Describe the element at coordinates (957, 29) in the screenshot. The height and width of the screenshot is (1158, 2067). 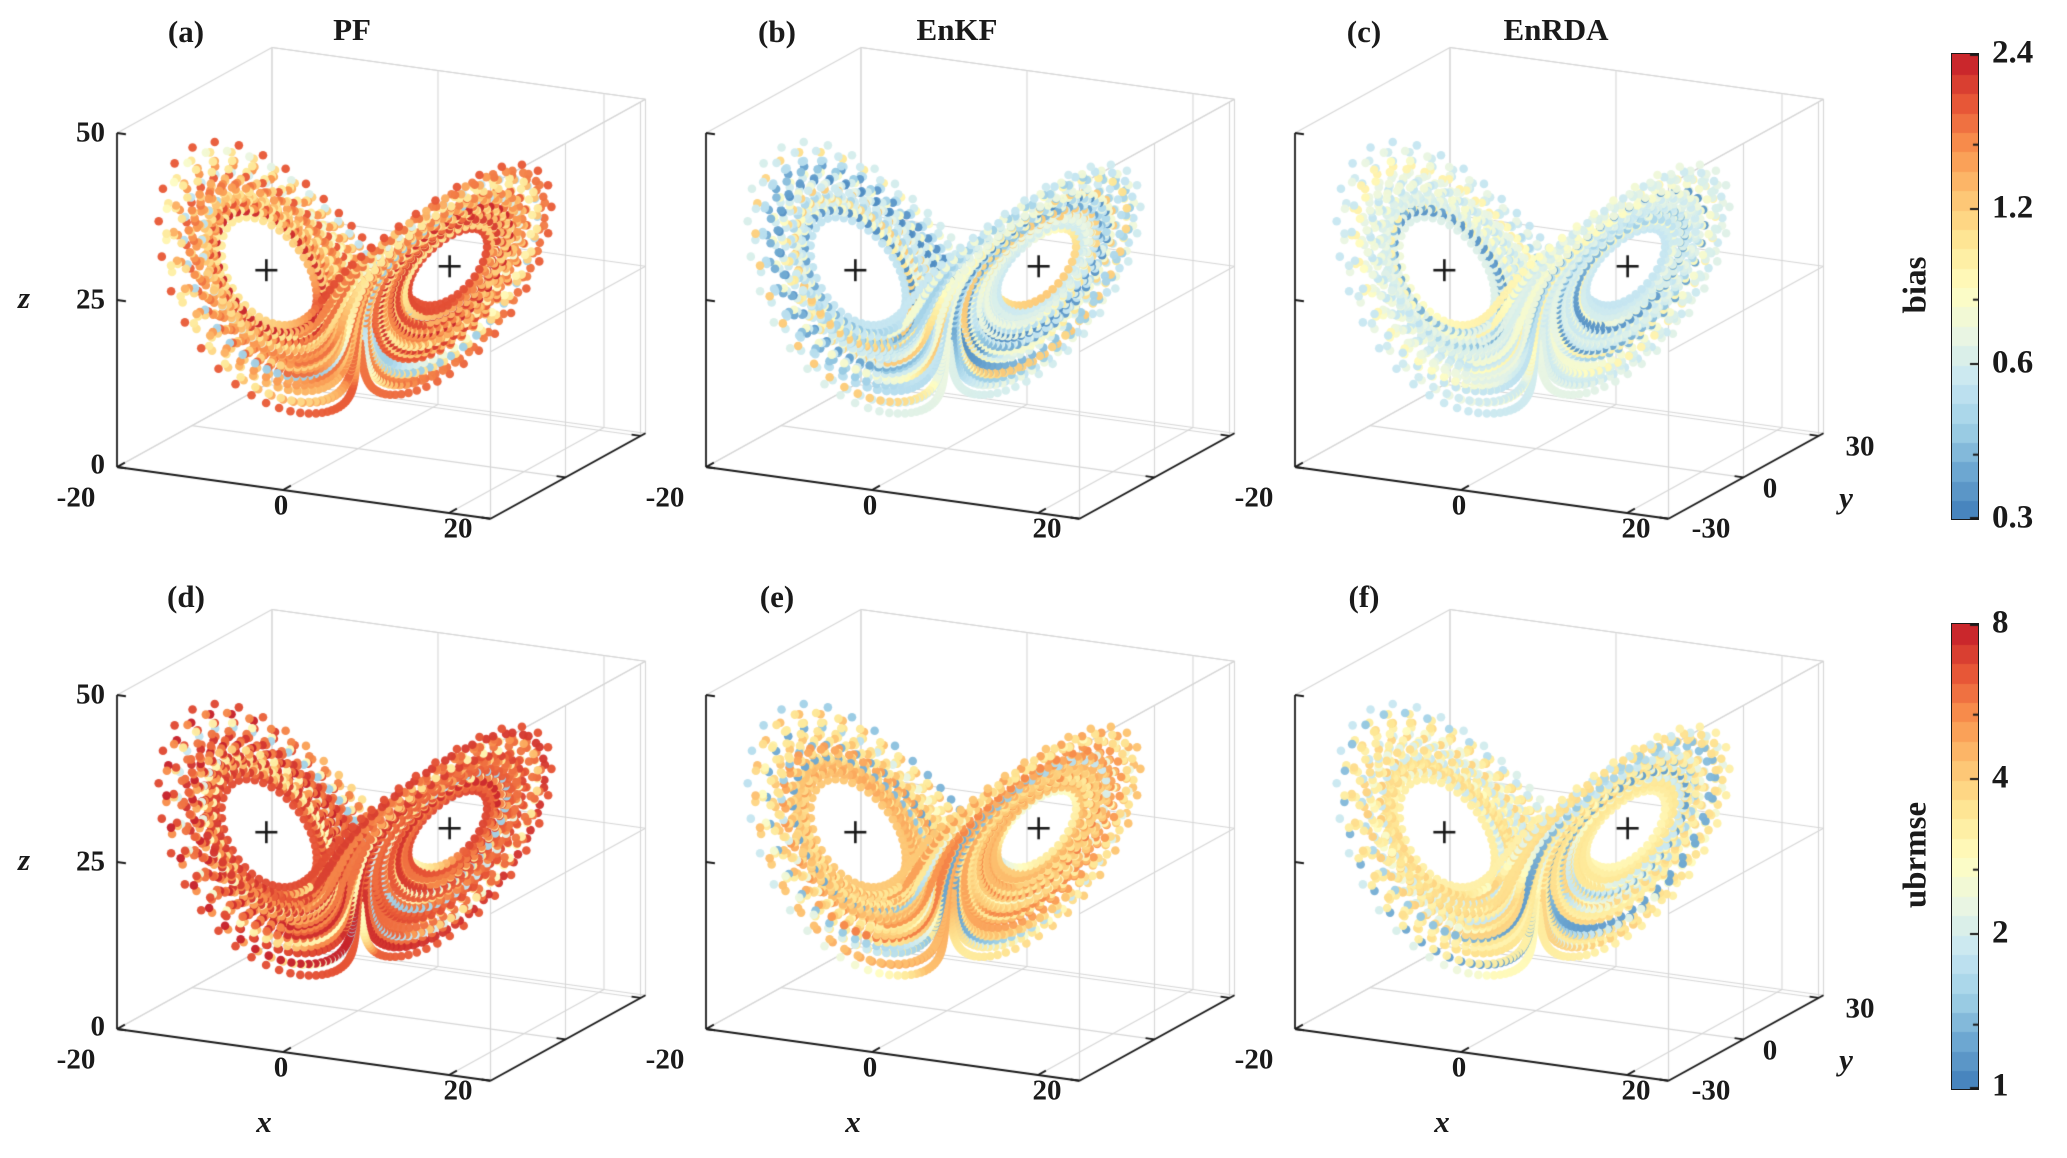
I see `panel-title: EnKF` at that location.